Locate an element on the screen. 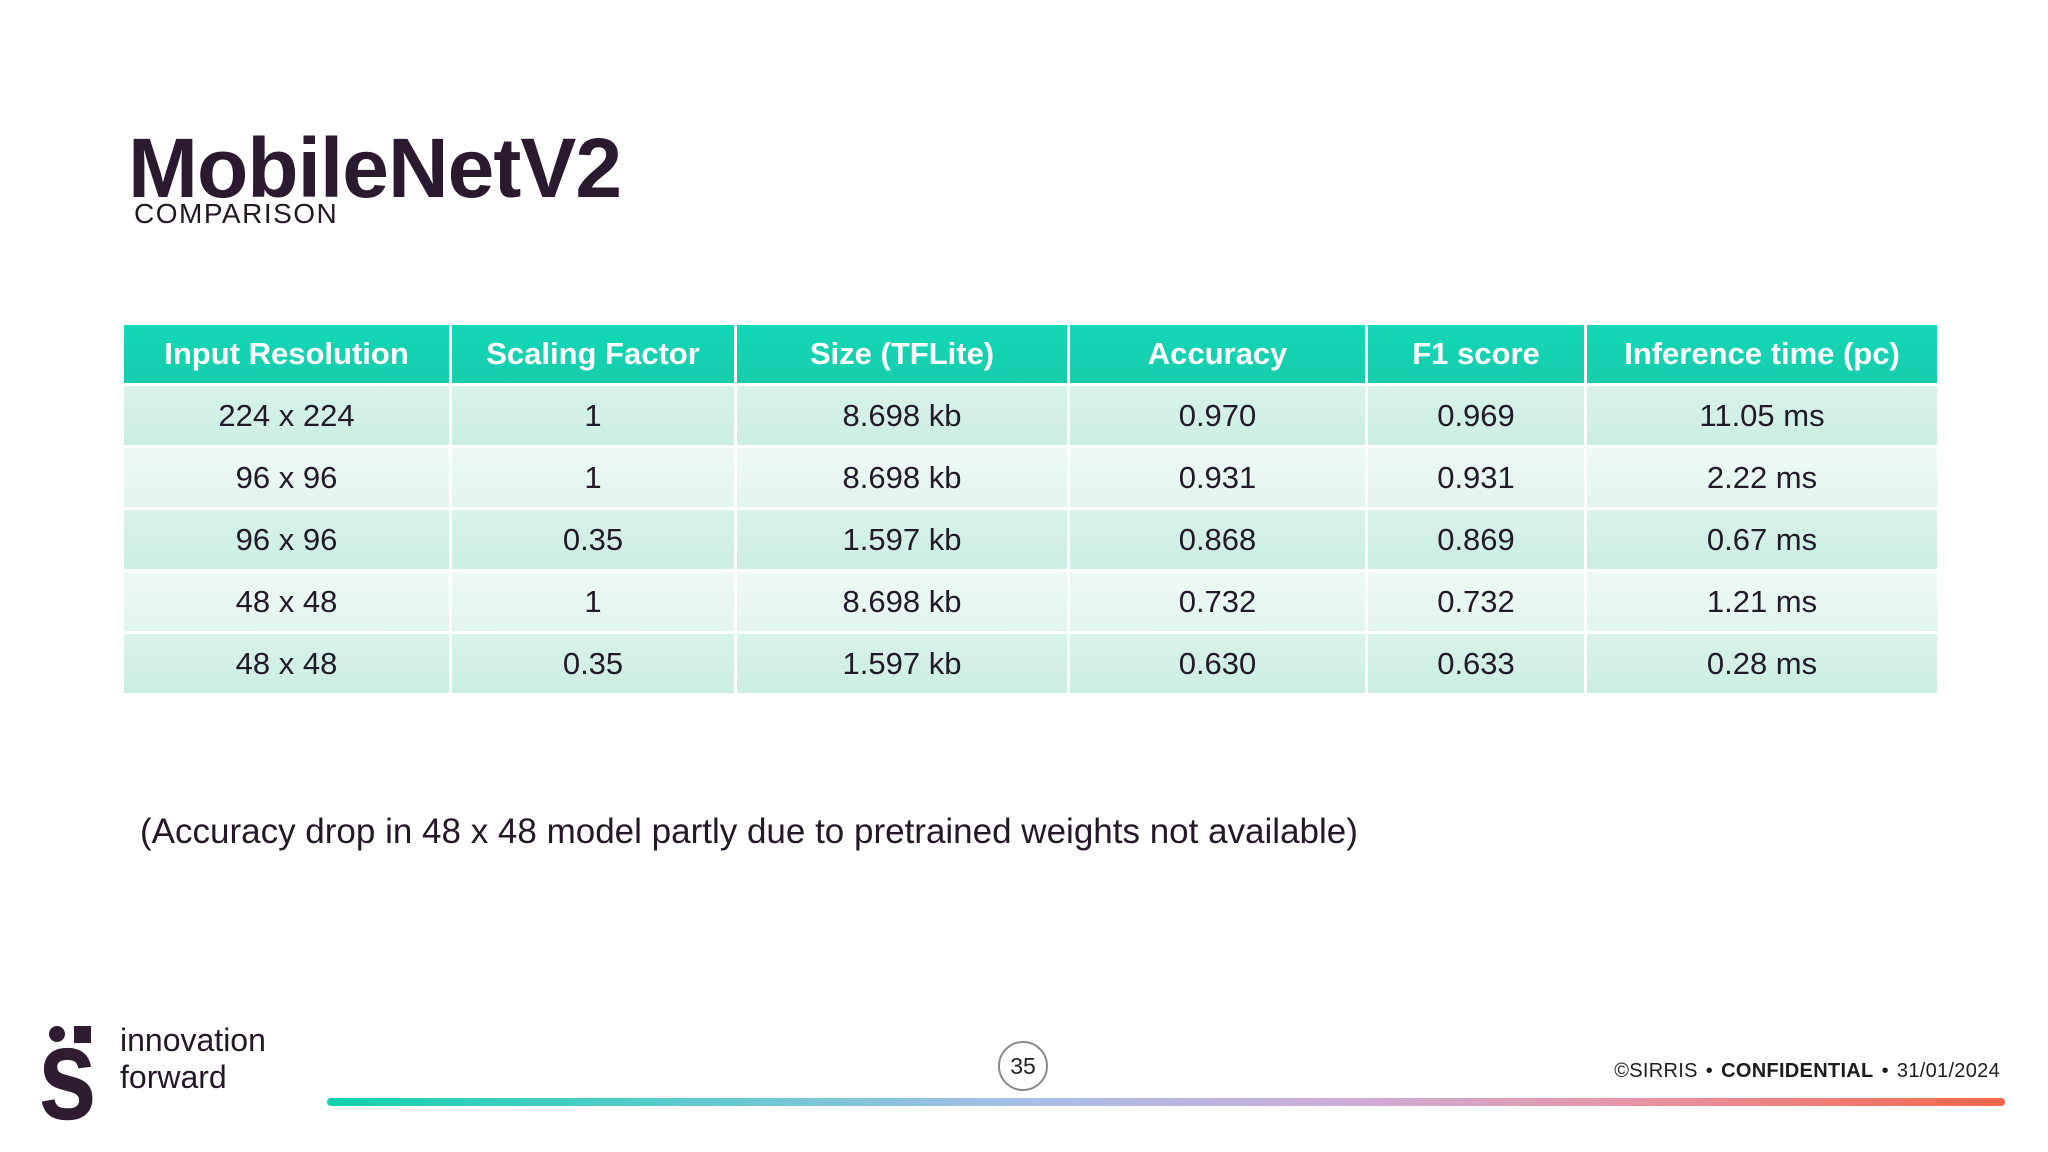 This screenshot has height=1152, width=2048. table-row: 96 x 96 1 8.698 kb 0.931 0.931 2.22 ms is located at coordinates (1030, 477).